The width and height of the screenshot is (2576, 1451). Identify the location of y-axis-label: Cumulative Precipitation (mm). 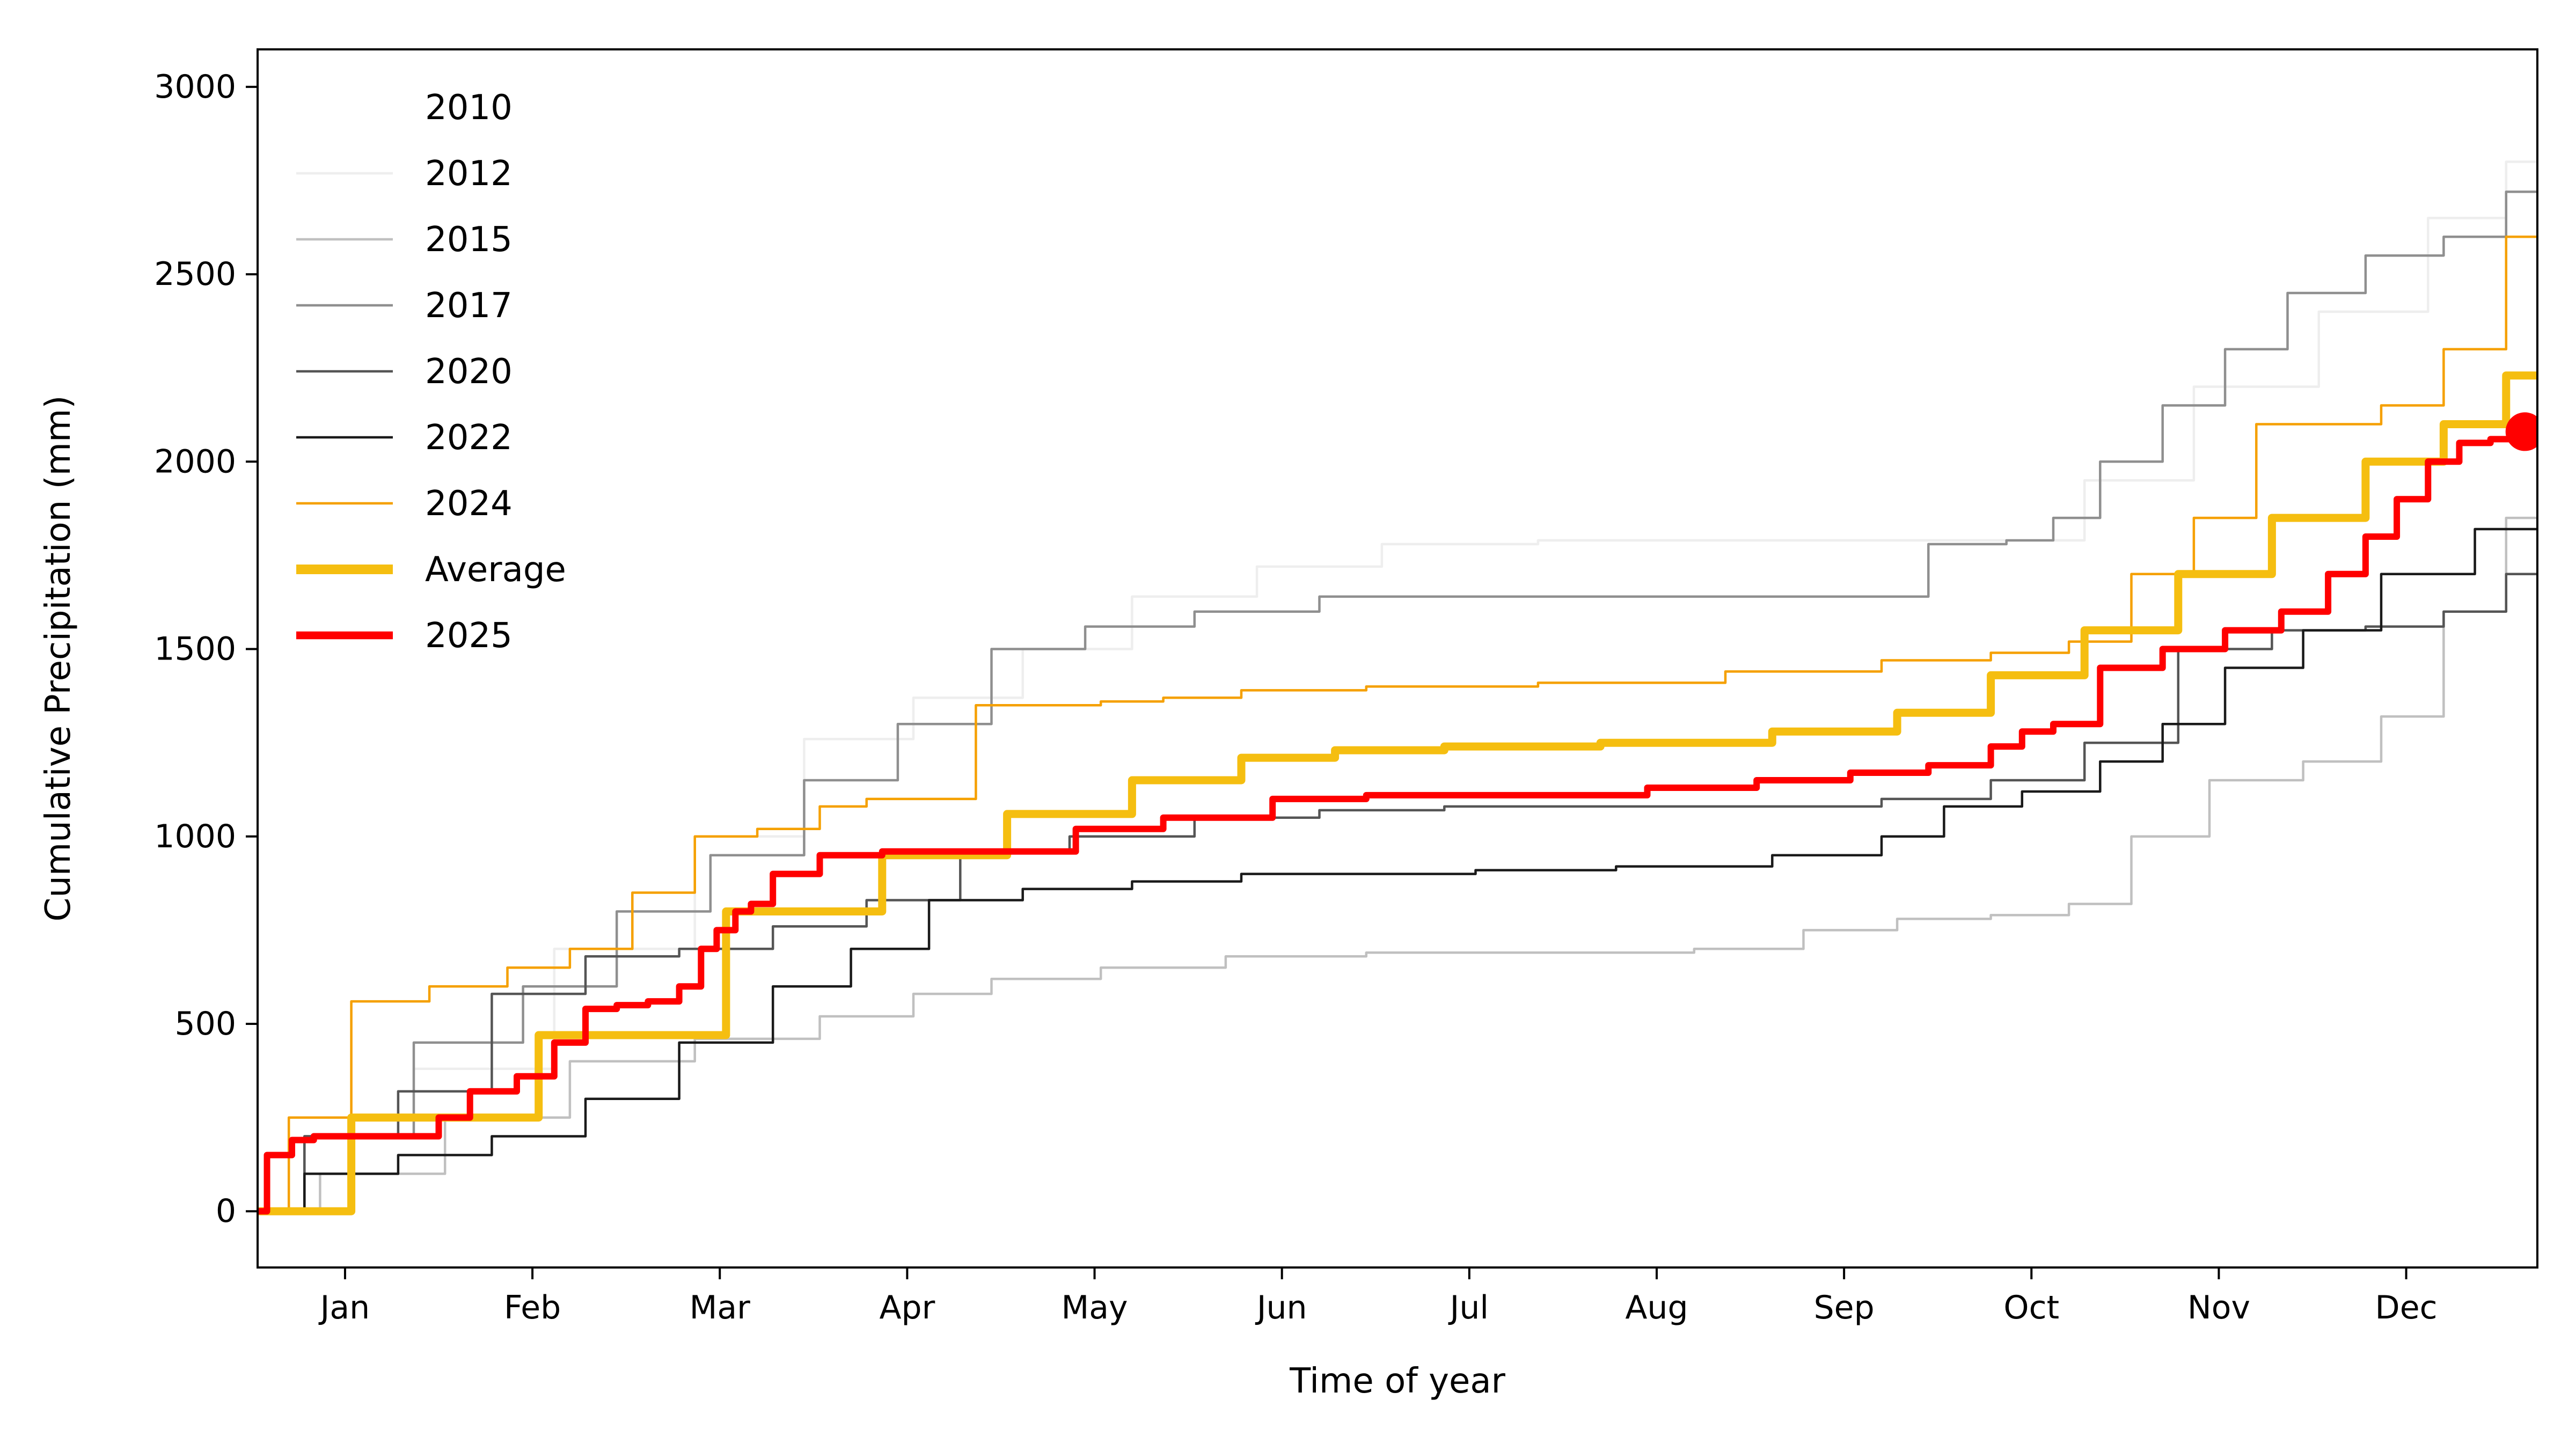
(58, 659).